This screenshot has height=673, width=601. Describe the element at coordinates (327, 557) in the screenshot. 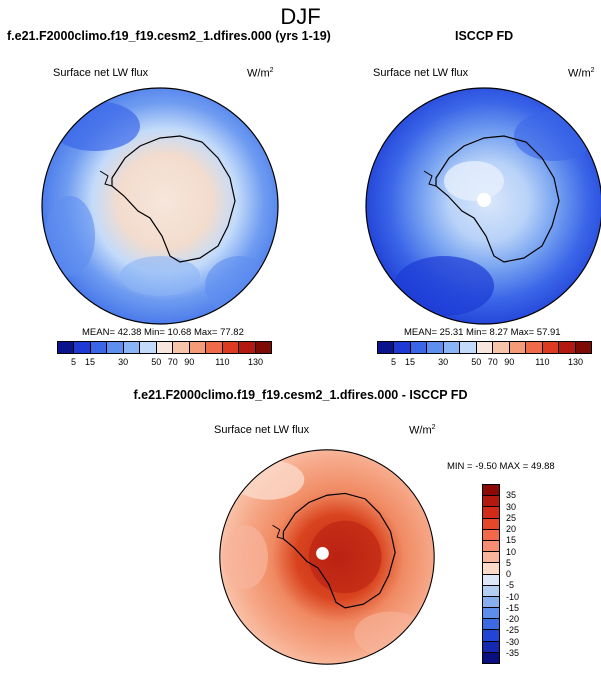

I see `diff-polar-map` at that location.